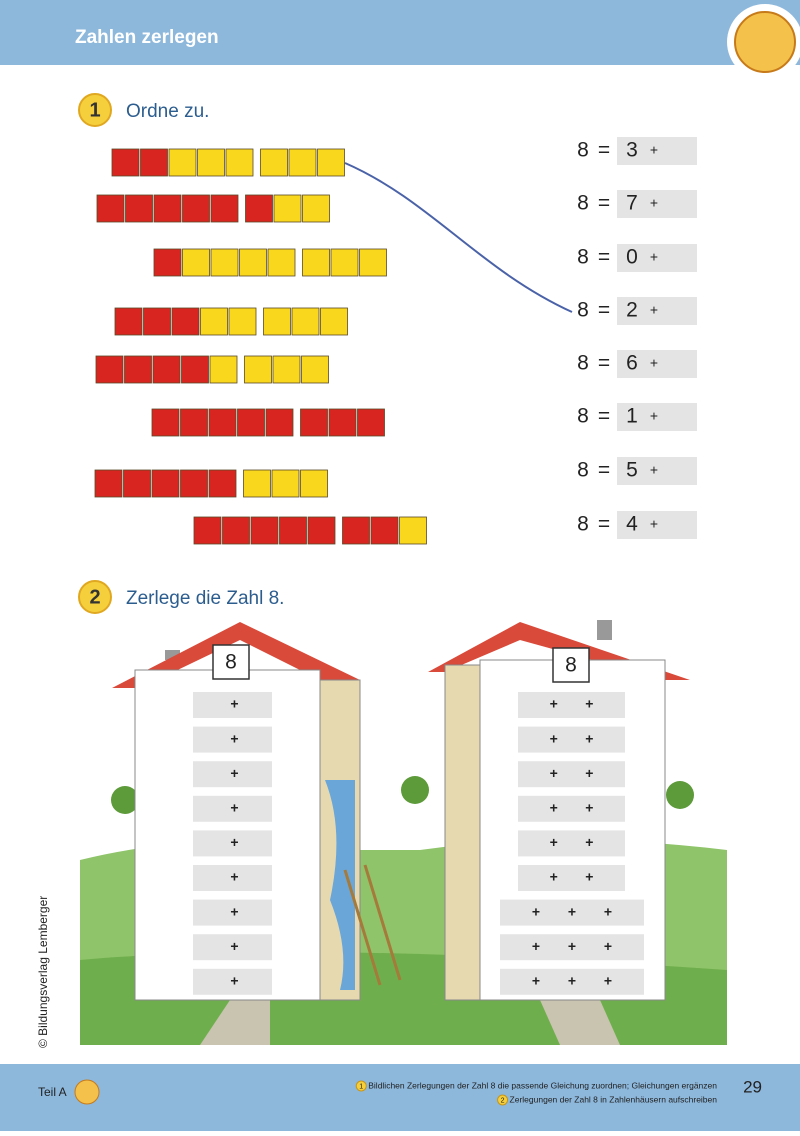 This screenshot has width=800, height=1136. What do you see at coordinates (632, 363) in the screenshot?
I see `equation-part: 6` at bounding box center [632, 363].